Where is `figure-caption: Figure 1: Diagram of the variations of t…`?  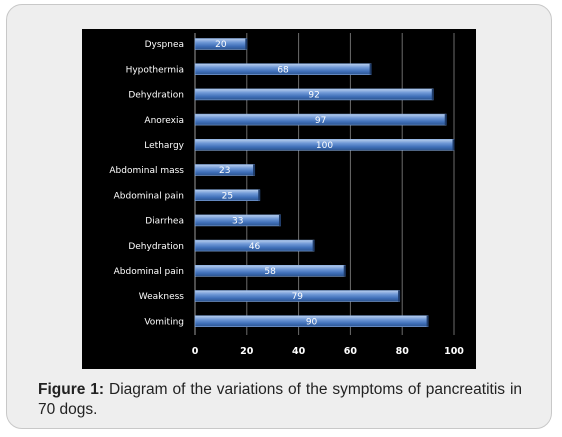 figure-caption: Figure 1: Diagram of the variations of t… is located at coordinates (280, 400).